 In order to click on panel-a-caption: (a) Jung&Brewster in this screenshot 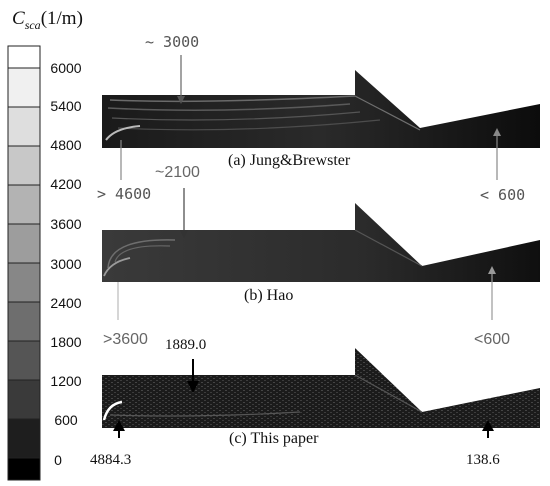, I will do `click(289, 160)`.